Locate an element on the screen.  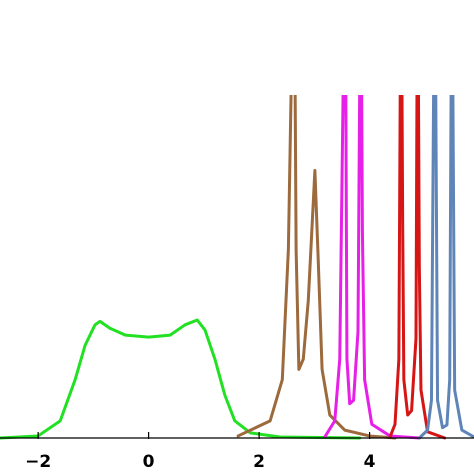
x-tick-label: 4 is located at coordinates (370, 462).